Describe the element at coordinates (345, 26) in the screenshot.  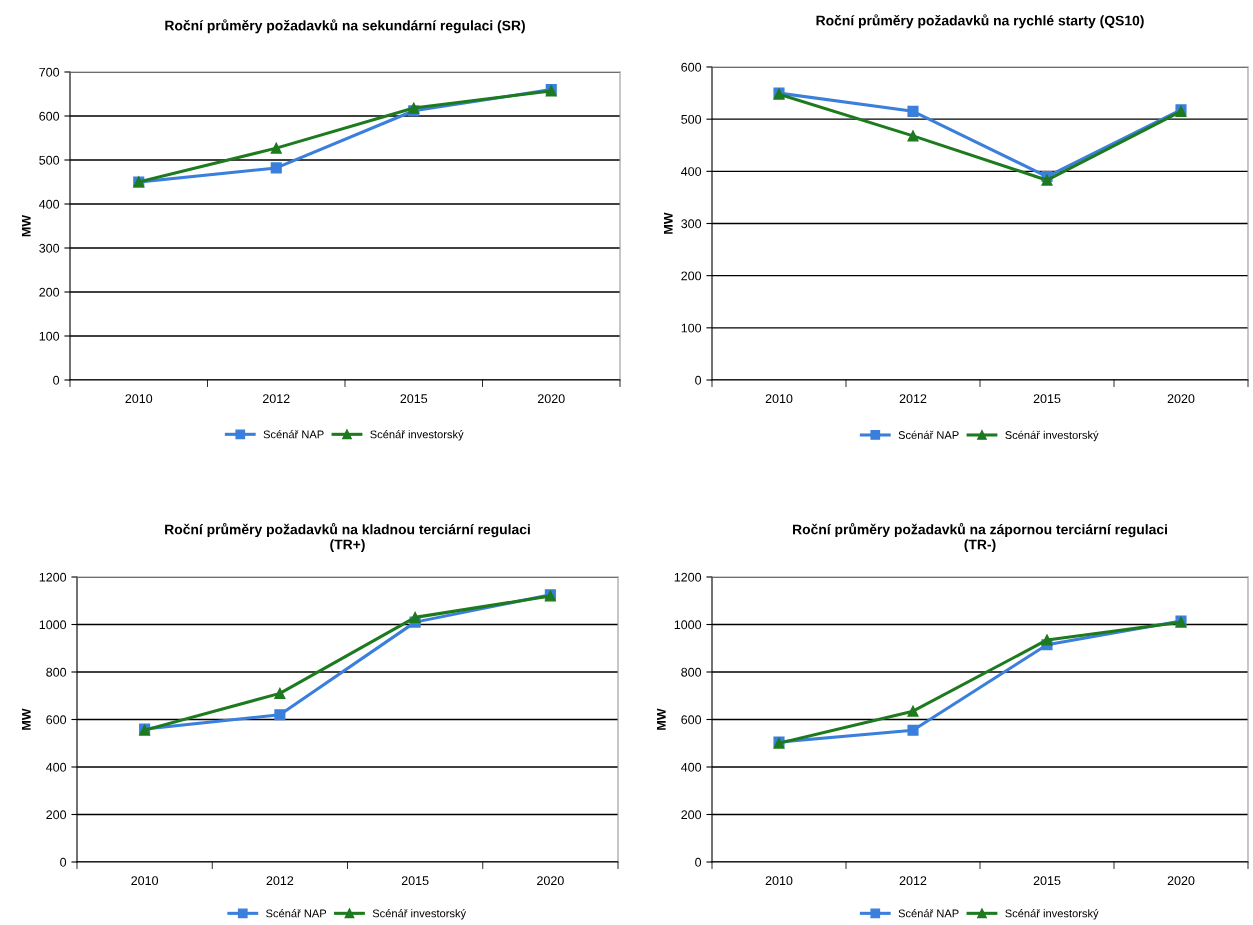
I see `chart-title: Roční průměry požadavků na sekundární regulaci (SR)` at that location.